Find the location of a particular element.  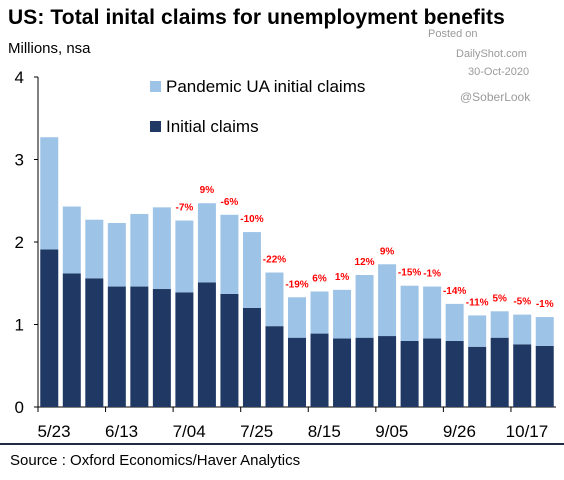

change-annotation-label: -7% is located at coordinates (184, 208).